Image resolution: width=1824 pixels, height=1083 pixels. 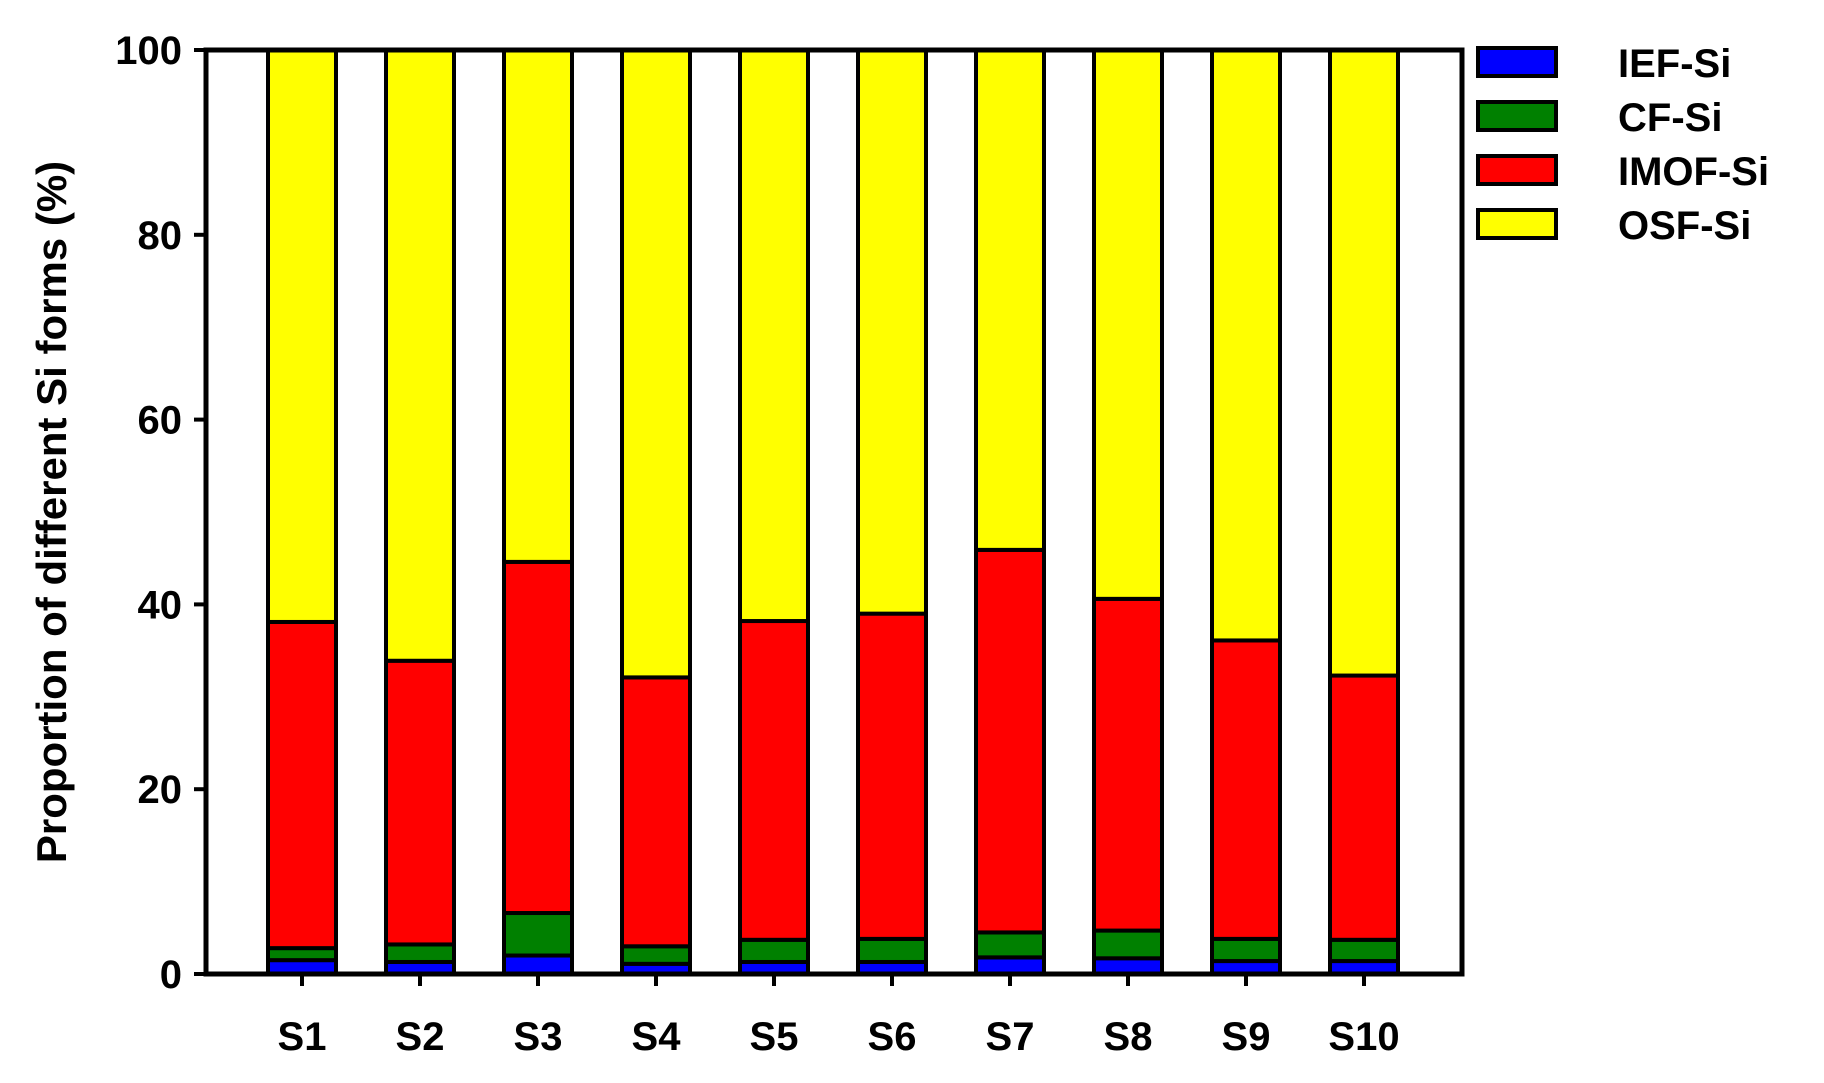 I want to click on bar-segment-imof-si-s3, so click(x=538, y=737).